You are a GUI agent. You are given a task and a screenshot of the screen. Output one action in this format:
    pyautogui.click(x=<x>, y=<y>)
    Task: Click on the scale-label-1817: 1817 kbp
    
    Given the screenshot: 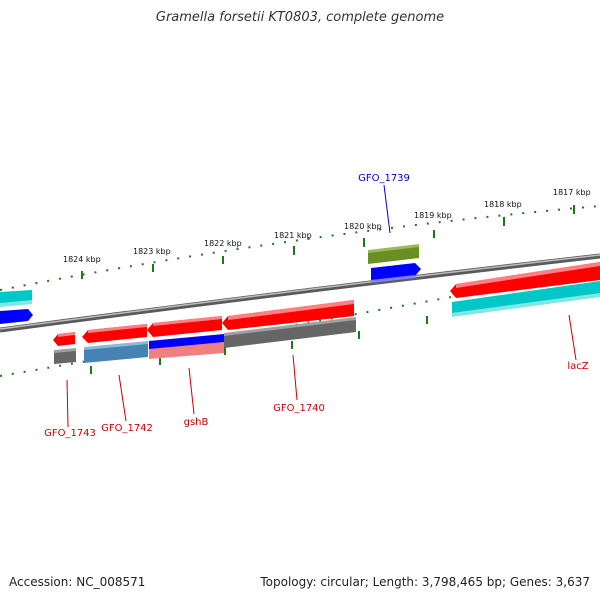 What is the action you would take?
    pyautogui.click(x=572, y=192)
    